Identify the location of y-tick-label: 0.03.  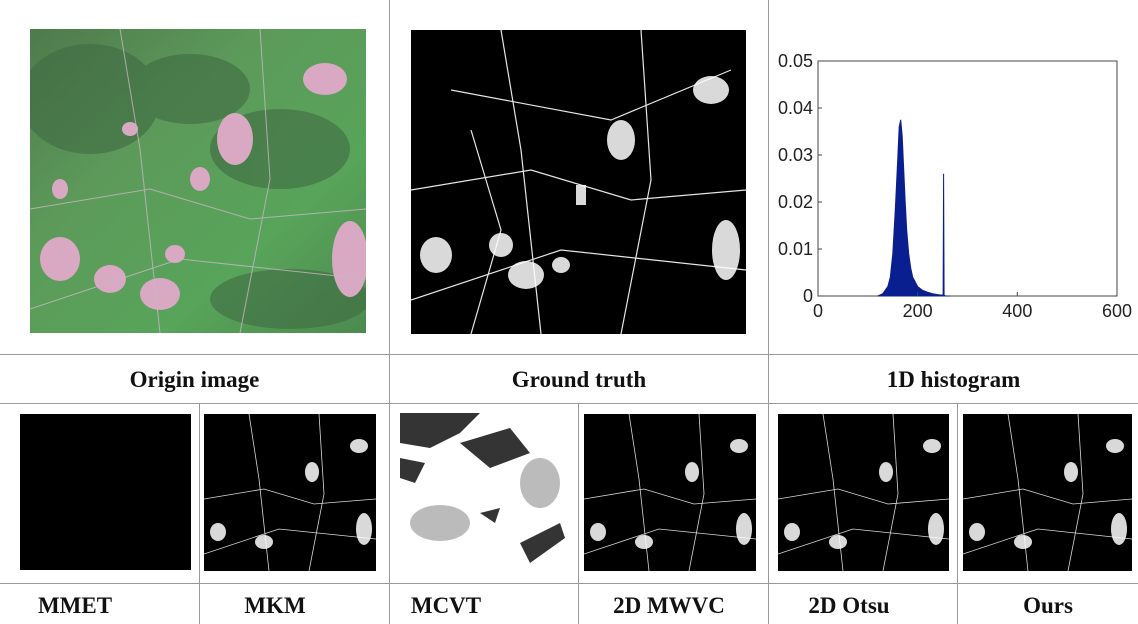
(795, 155).